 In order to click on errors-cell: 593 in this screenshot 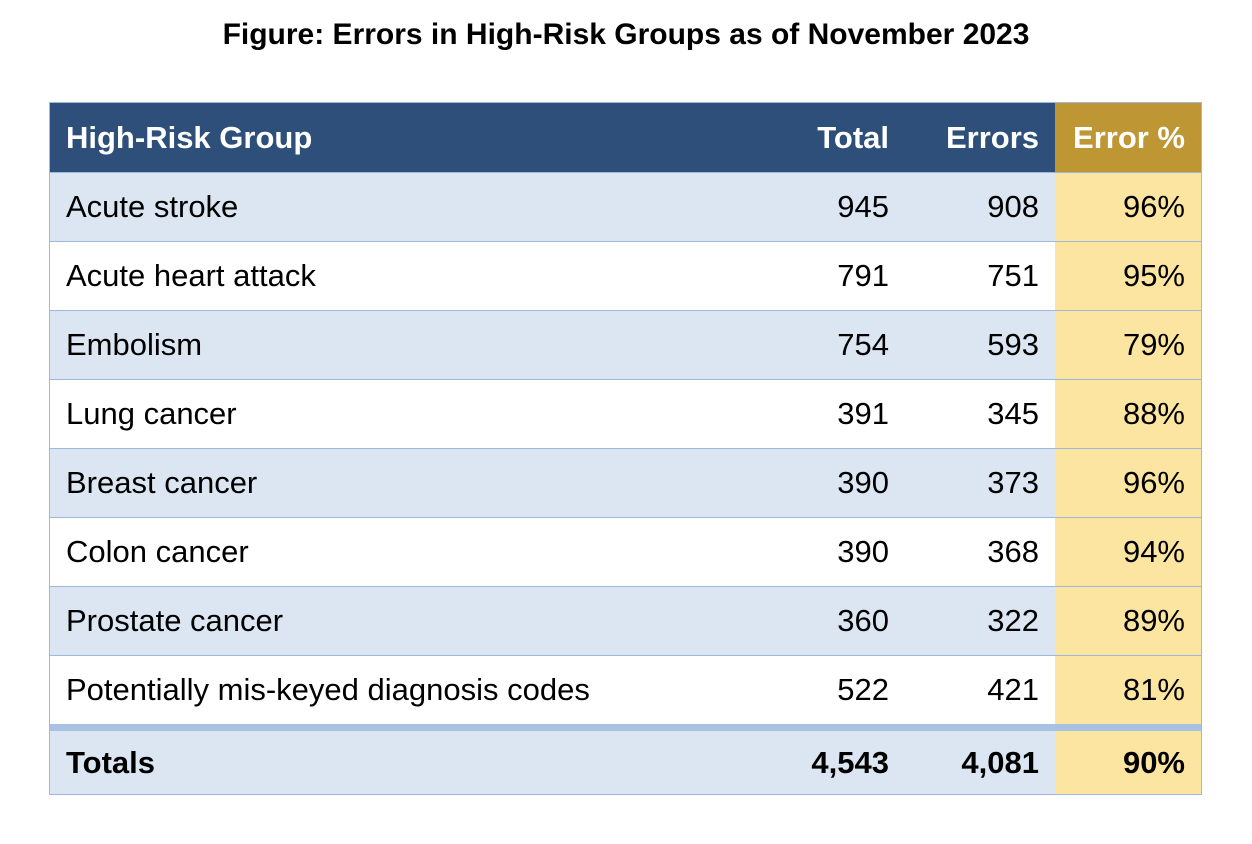, I will do `click(1013, 344)`.